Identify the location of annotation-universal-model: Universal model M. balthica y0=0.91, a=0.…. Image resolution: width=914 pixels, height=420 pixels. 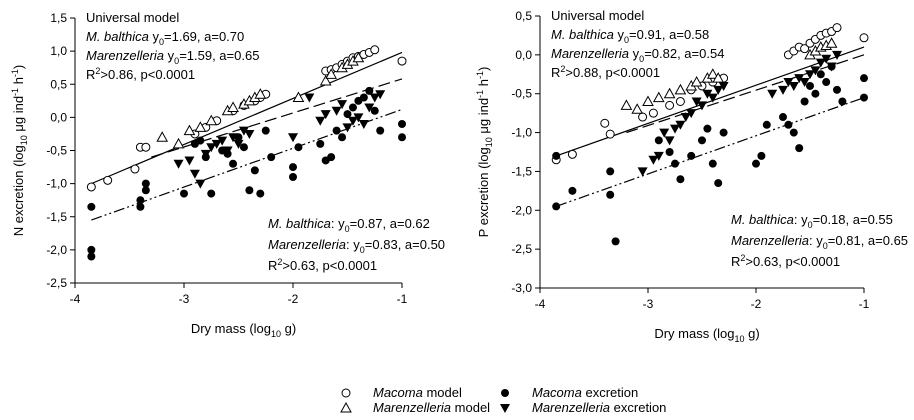
(637, 44).